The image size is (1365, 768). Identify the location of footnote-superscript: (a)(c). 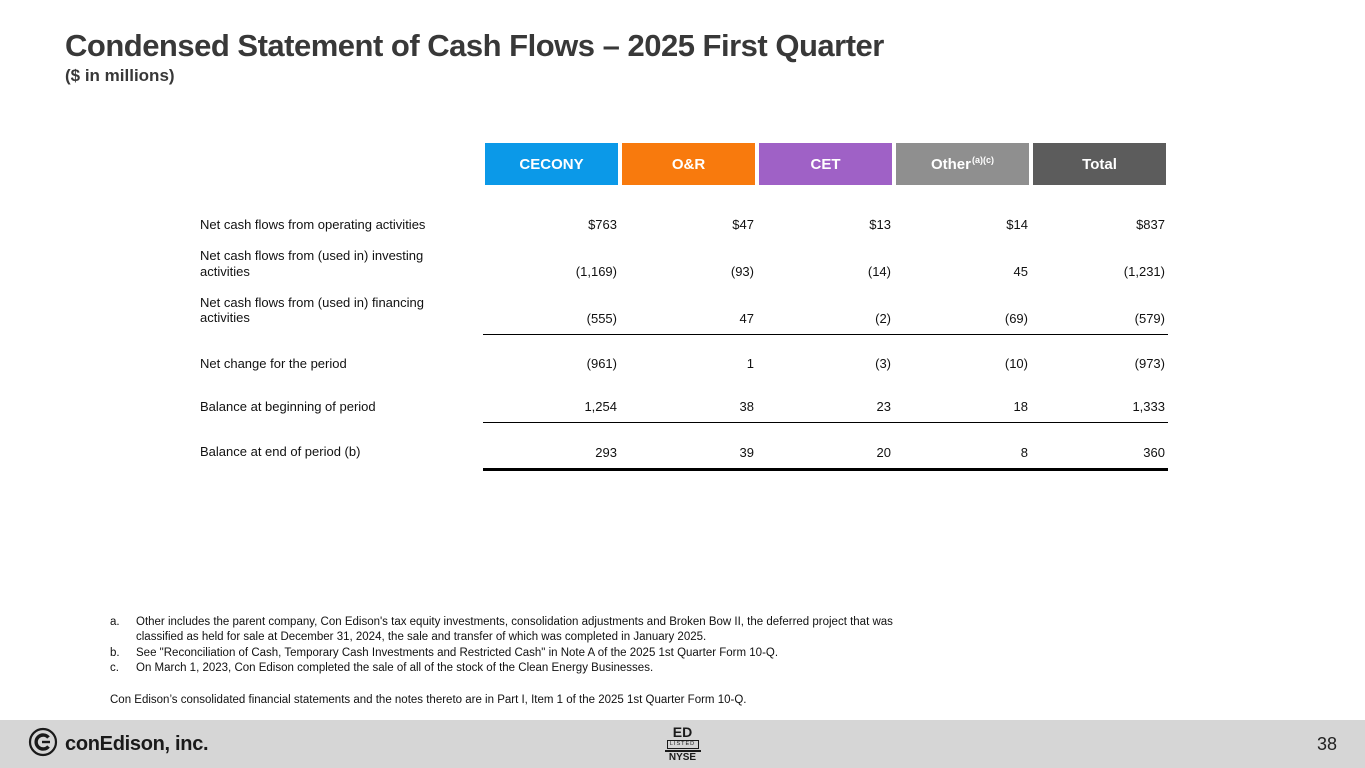
(983, 160).